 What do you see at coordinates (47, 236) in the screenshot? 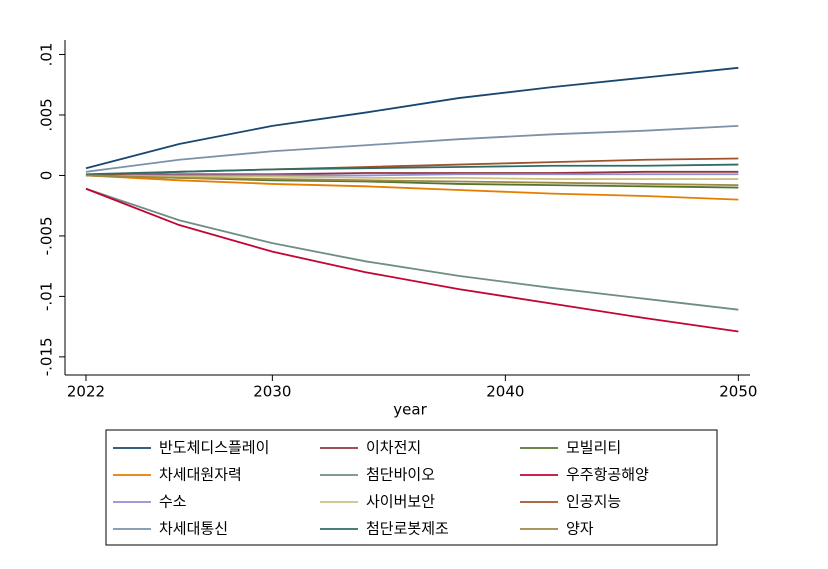
I see `y-tick-label: -.005` at bounding box center [47, 236].